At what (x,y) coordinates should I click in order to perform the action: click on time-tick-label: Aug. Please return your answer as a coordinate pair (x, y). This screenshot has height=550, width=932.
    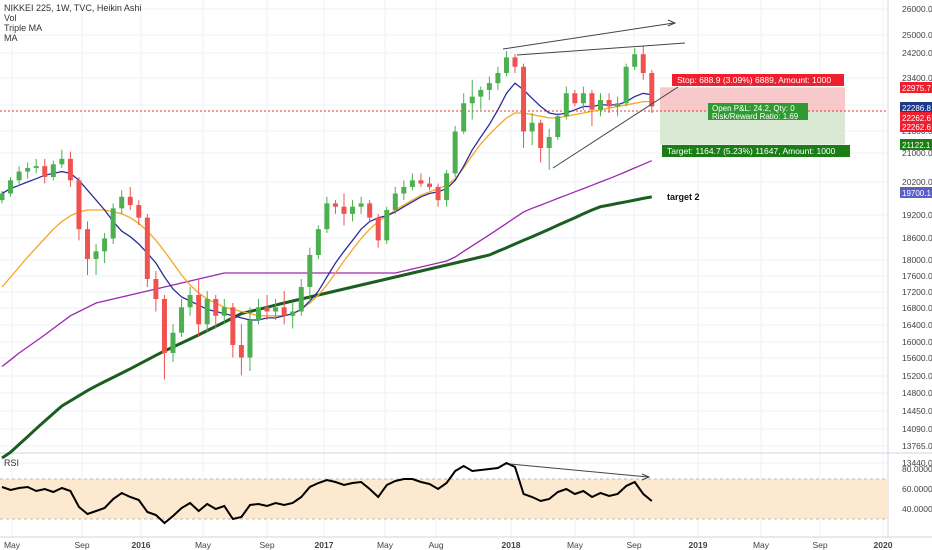
    Looking at the image, I should click on (435, 545).